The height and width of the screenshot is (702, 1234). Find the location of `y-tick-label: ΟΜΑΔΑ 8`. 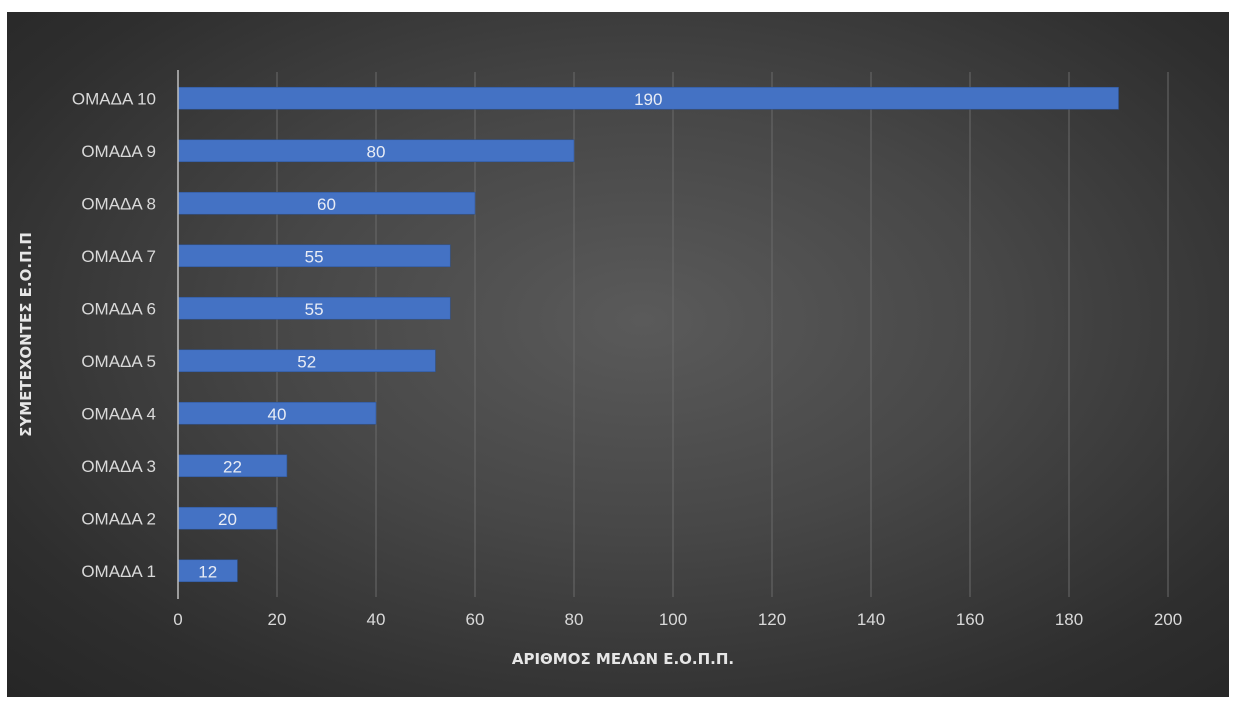

y-tick-label: ΟΜΑΔΑ 8 is located at coordinates (118, 203).